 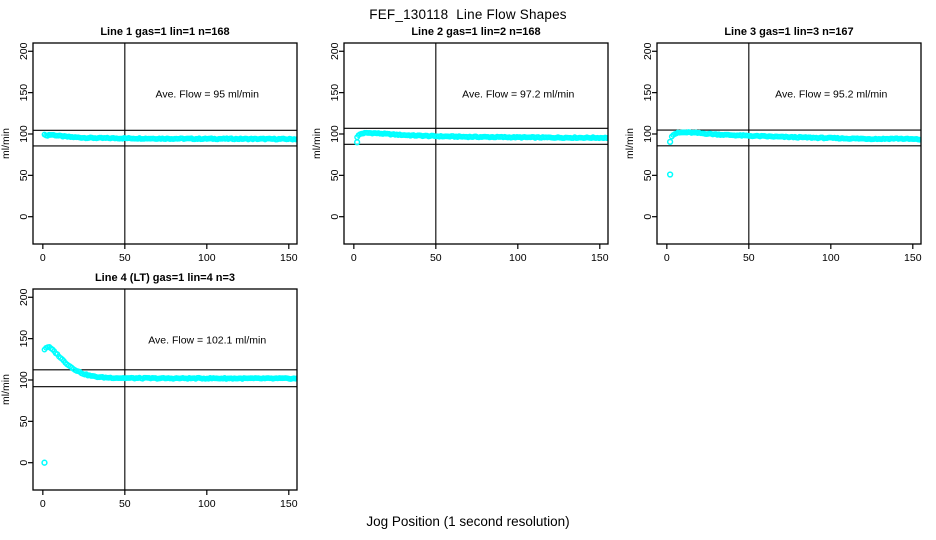 I want to click on panel-title: Line 1 gas=1 lin=1 n=168, so click(x=164, y=32).